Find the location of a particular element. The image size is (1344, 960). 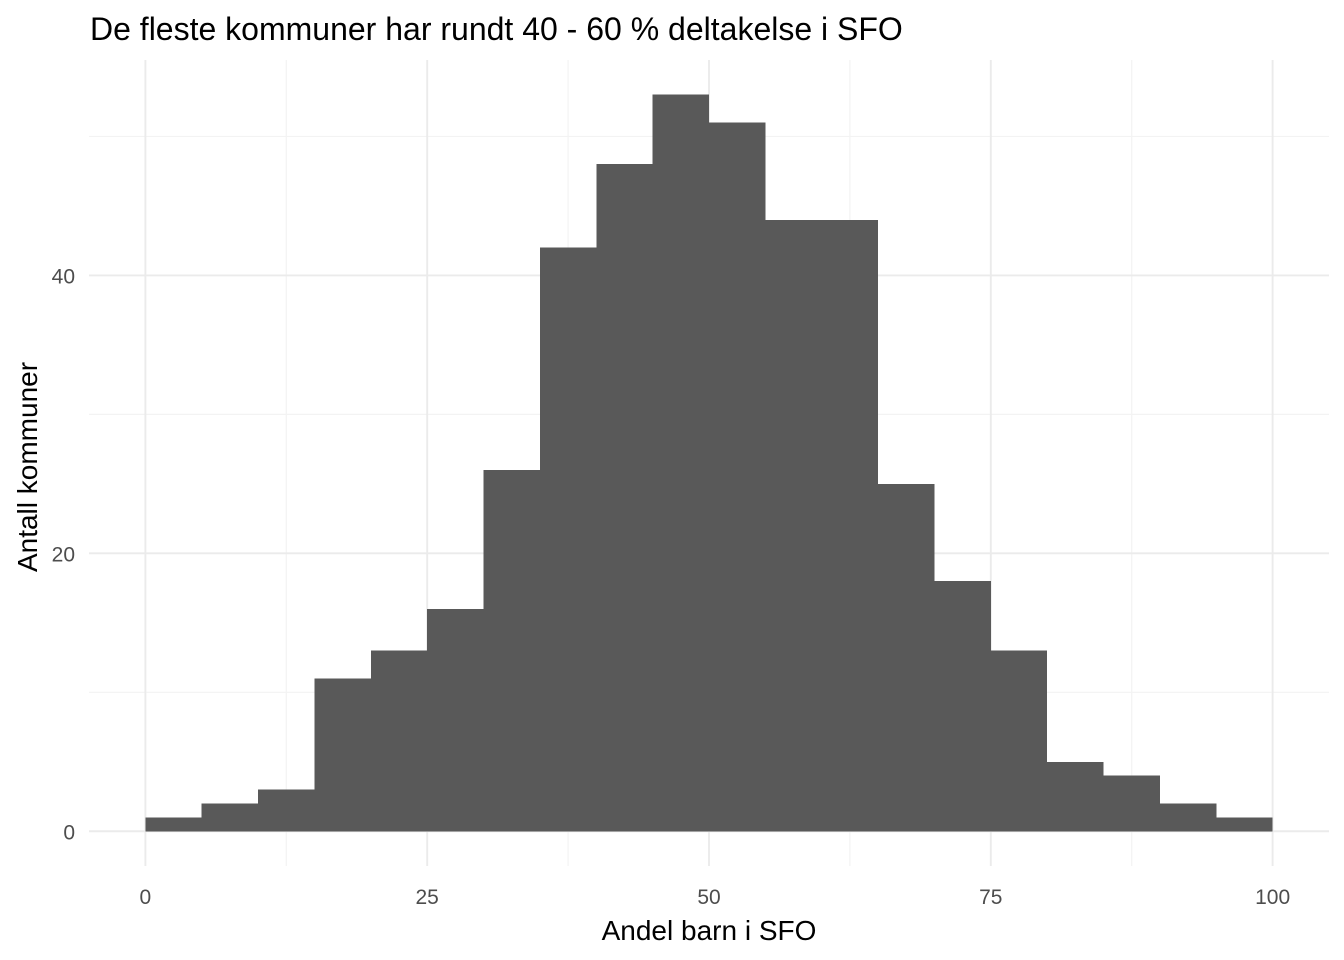

y-axis-ticks: 0 20 40 is located at coordinates (63, 554).